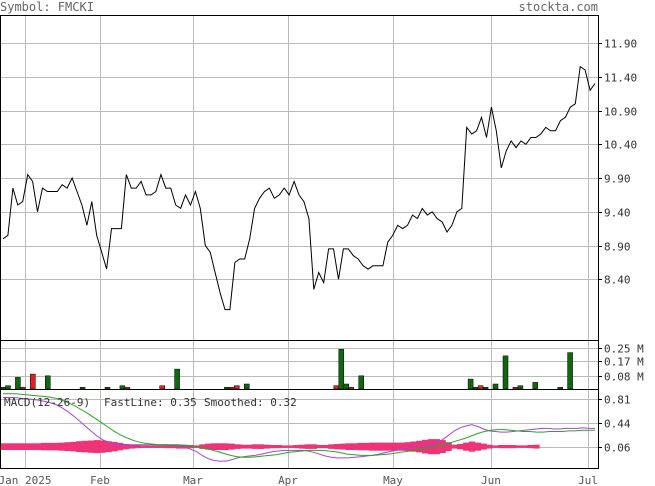 Image resolution: width=655 pixels, height=486 pixels. I want to click on macd-smoothed-label: Smoothed: 0.32, so click(250, 402).